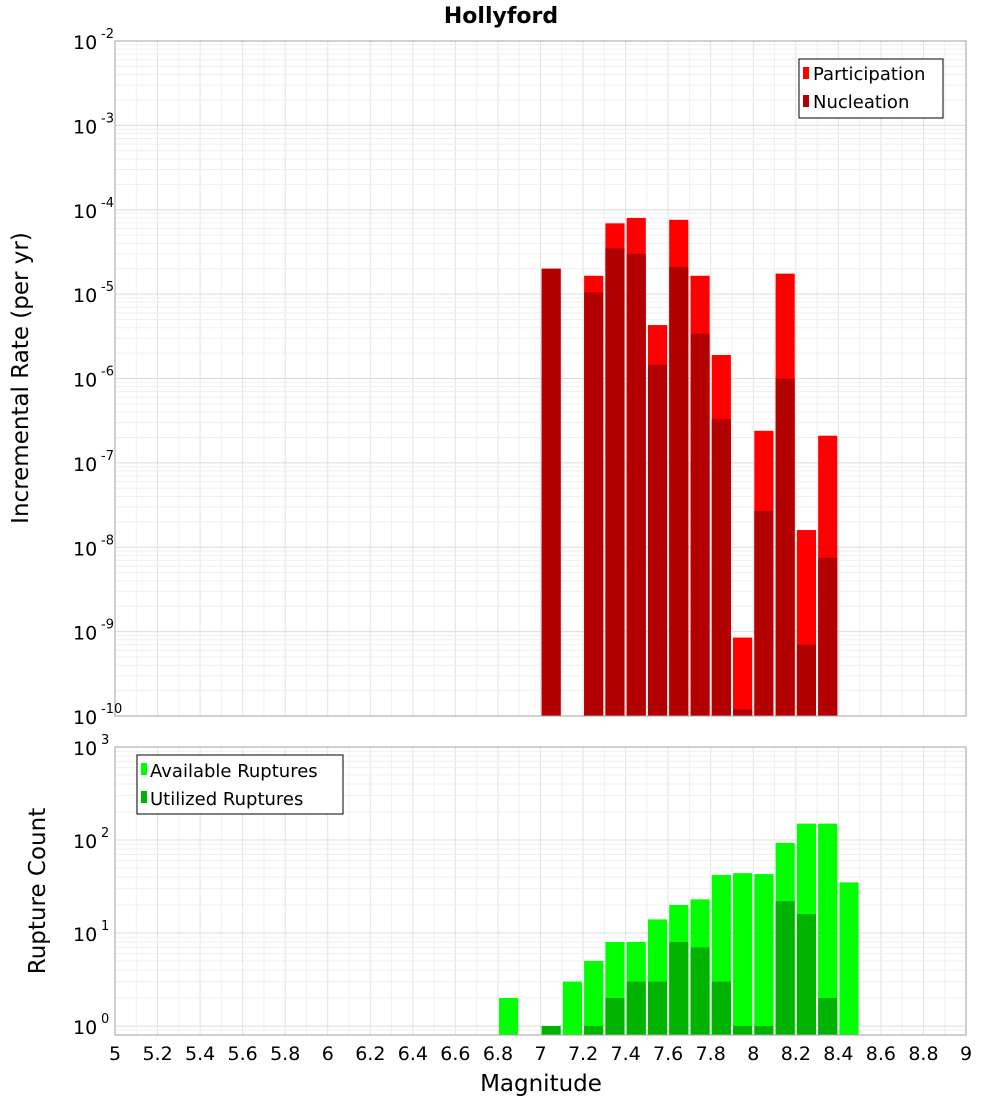  I want to click on y-tick-exponent: 2, so click(105, 833).